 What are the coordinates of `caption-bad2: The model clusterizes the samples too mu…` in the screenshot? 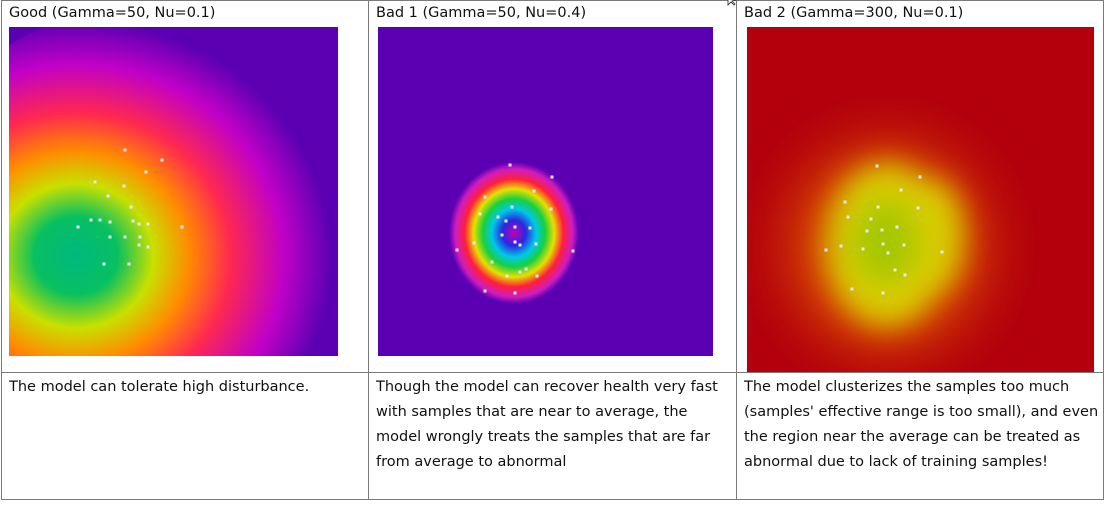 It's located at (920, 436).